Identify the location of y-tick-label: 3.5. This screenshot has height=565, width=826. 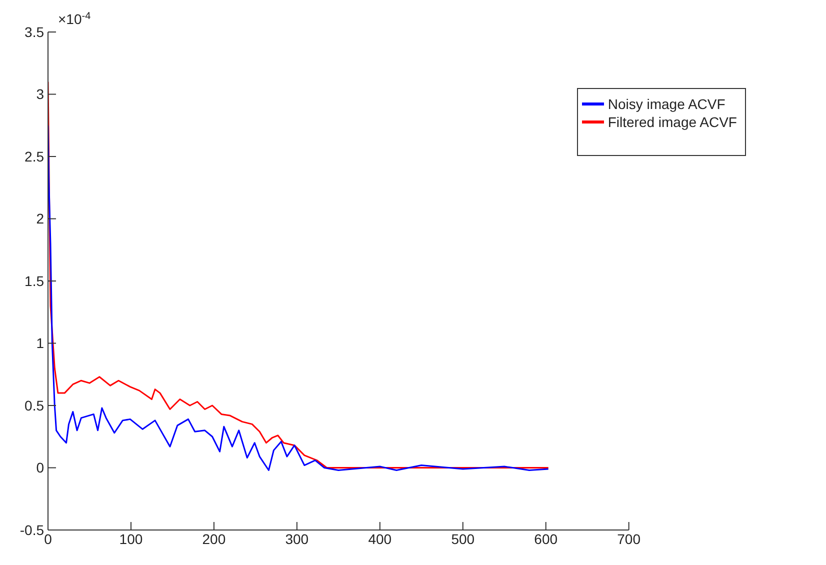
(34, 32).